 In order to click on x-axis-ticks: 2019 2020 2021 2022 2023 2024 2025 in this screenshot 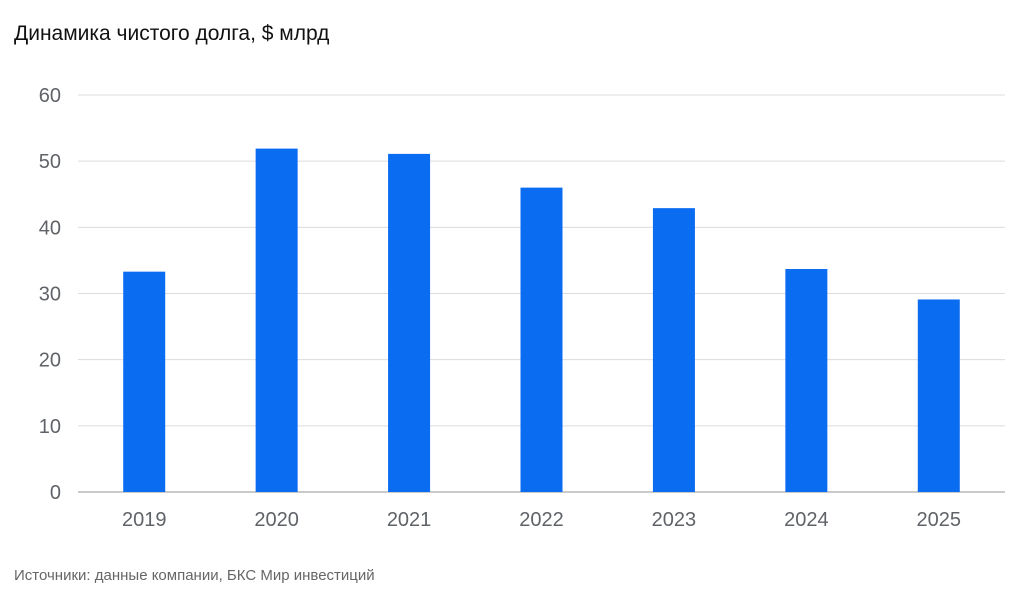, I will do `click(541, 520)`.